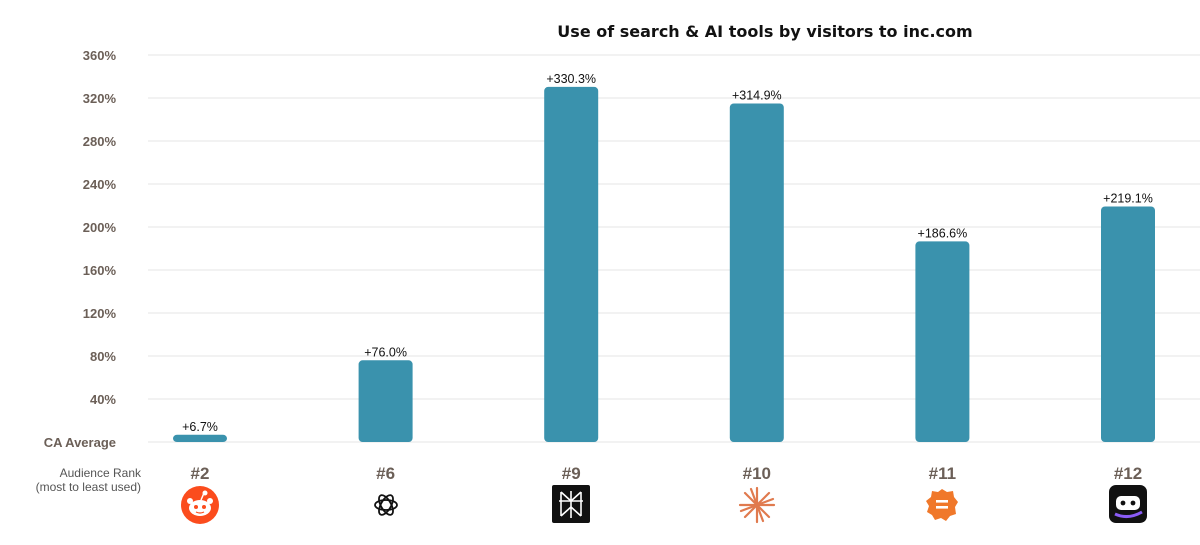 This screenshot has height=545, width=1200. What do you see at coordinates (100, 141) in the screenshot?
I see `y-tick-label: 280%` at bounding box center [100, 141].